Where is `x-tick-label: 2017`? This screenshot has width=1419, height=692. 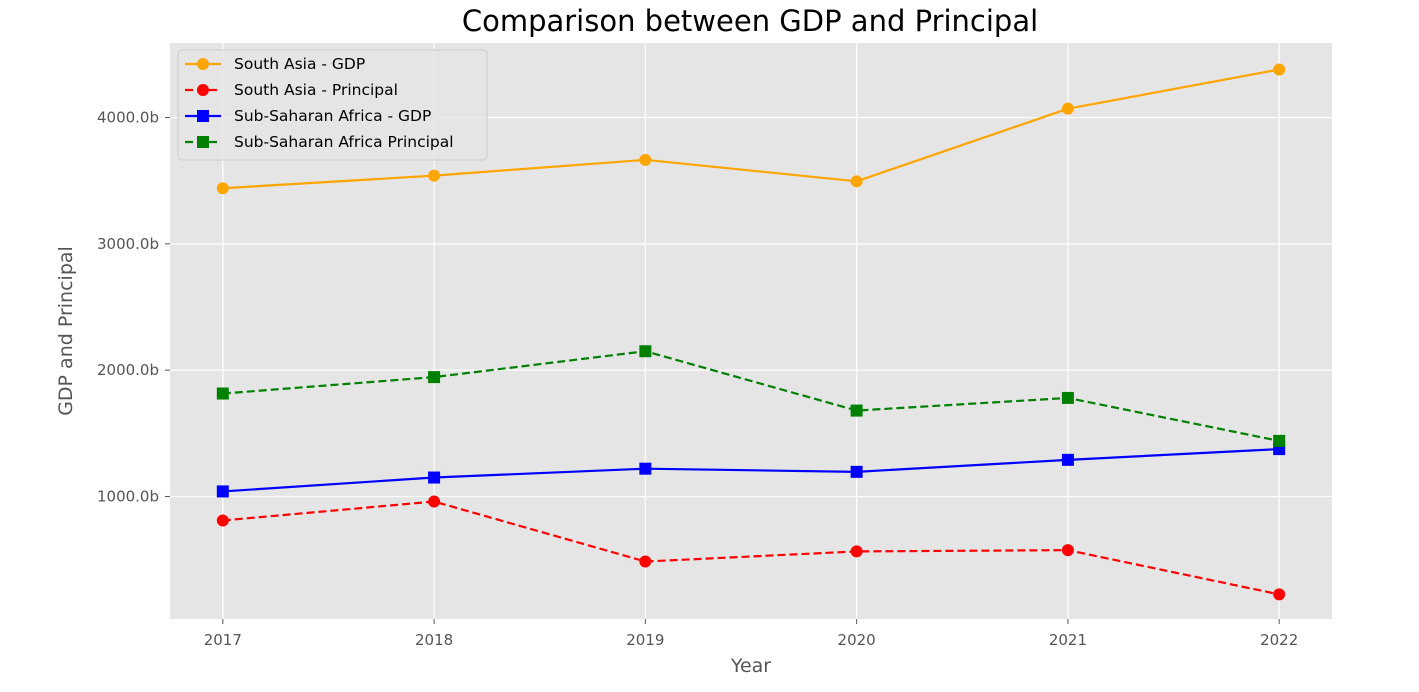 x-tick-label: 2017 is located at coordinates (223, 640).